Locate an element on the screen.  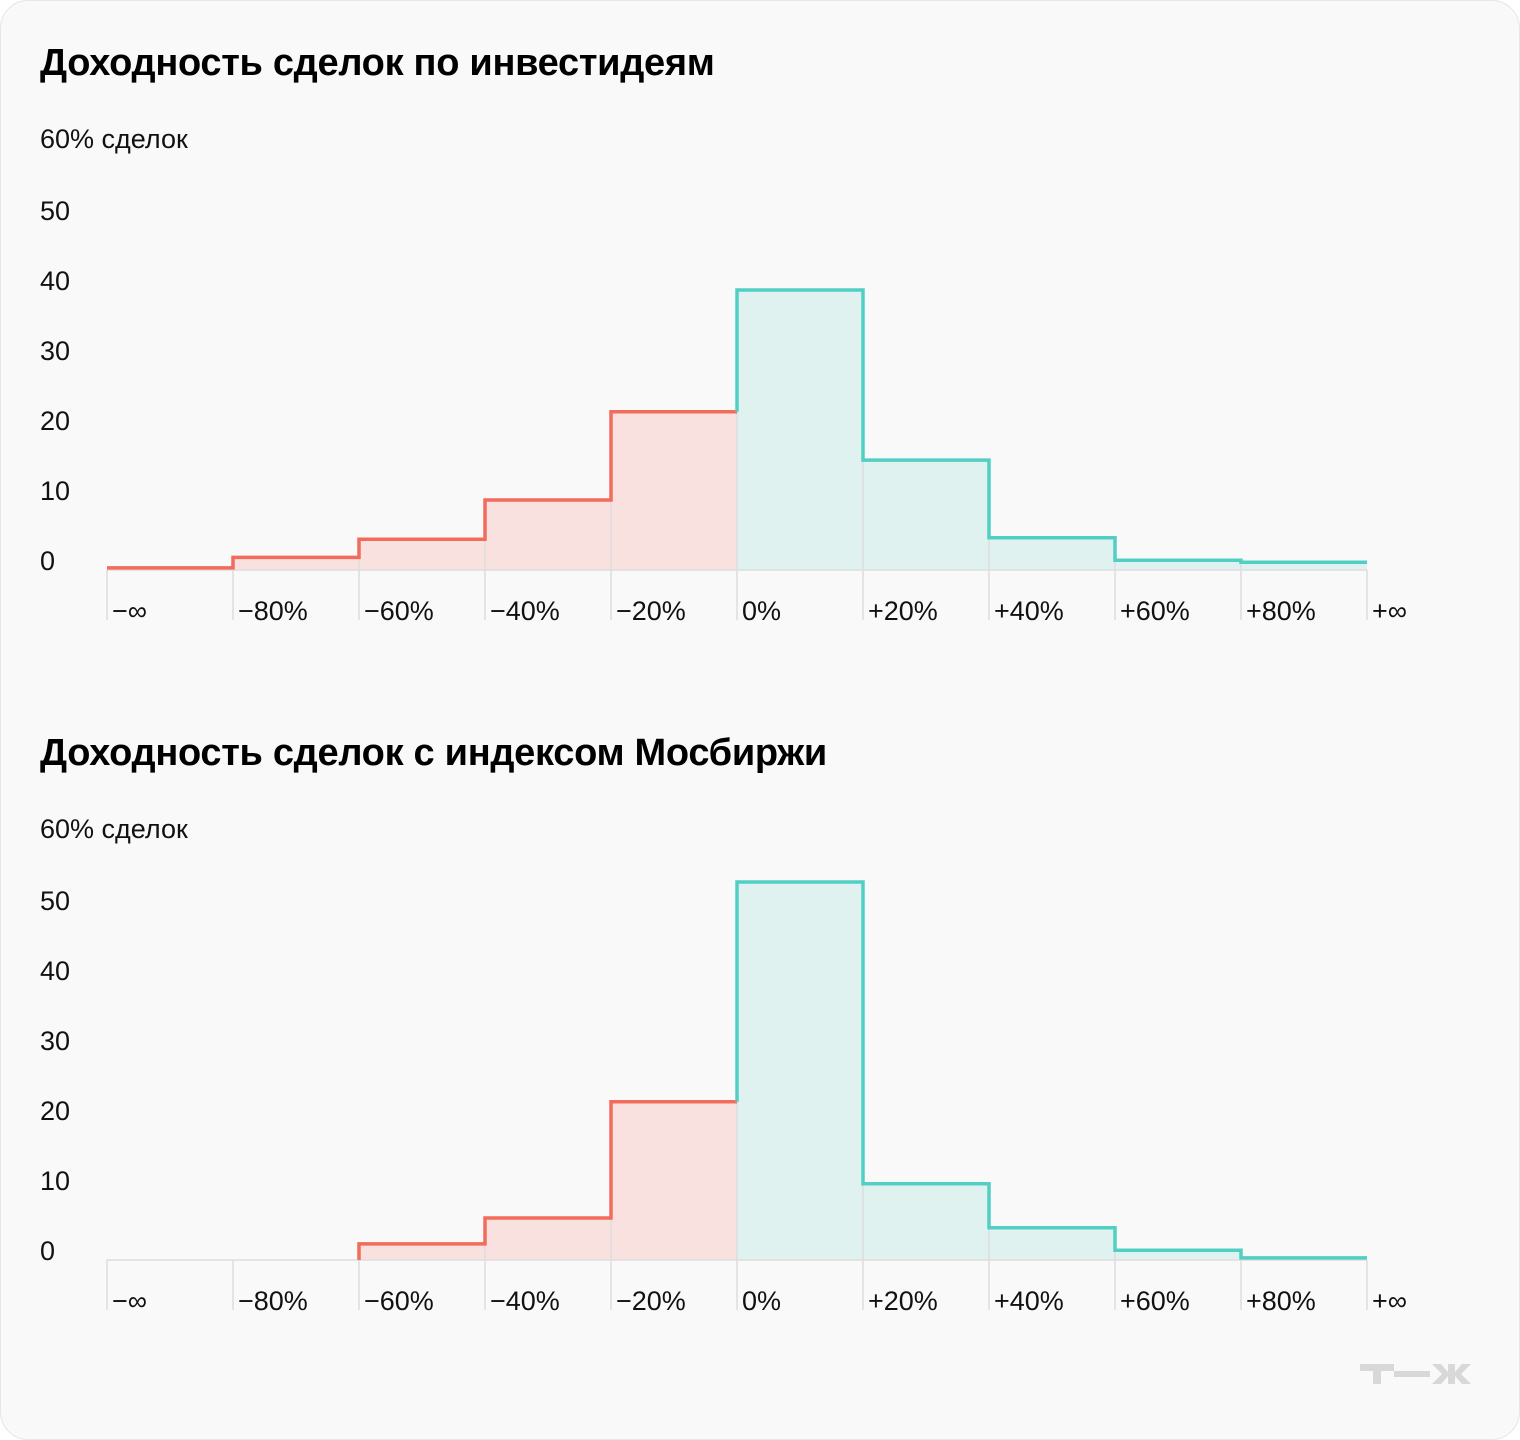
y-axis-label-1: 60% сделок is located at coordinates (114, 139).